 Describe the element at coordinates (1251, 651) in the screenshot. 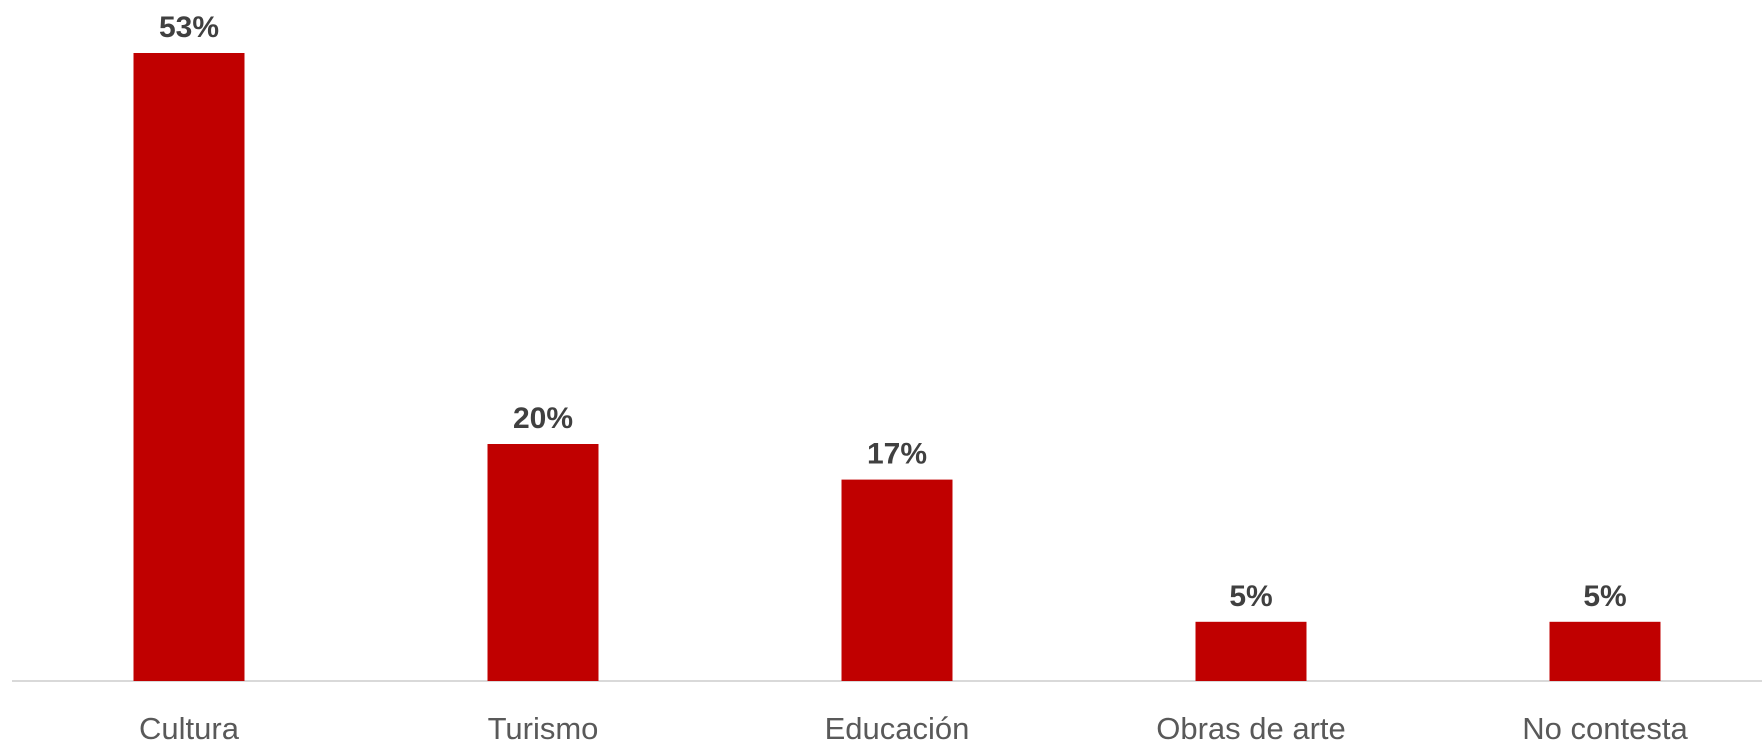

I see `bar-obras-de-arte` at that location.